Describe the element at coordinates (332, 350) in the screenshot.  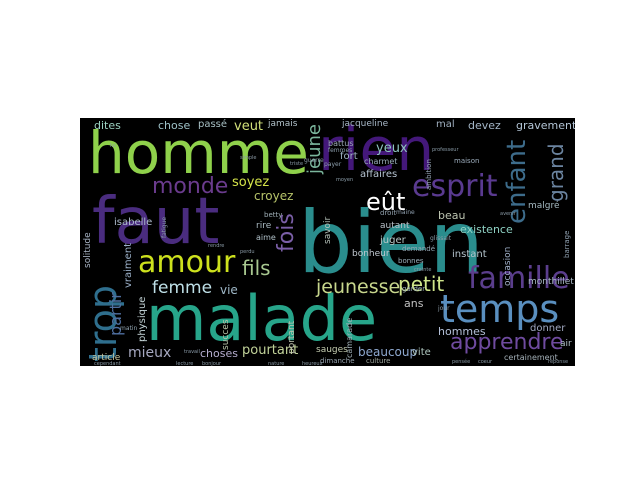
I see `word-sauges: sauges` at that location.